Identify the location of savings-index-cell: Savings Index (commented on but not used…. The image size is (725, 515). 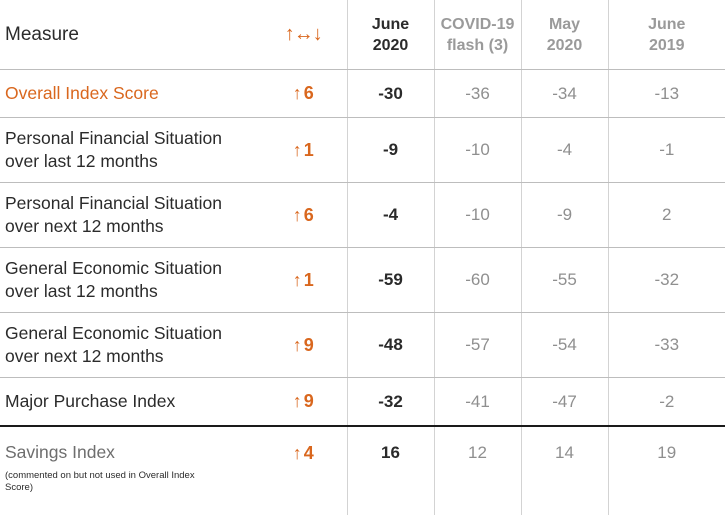
(130, 470).